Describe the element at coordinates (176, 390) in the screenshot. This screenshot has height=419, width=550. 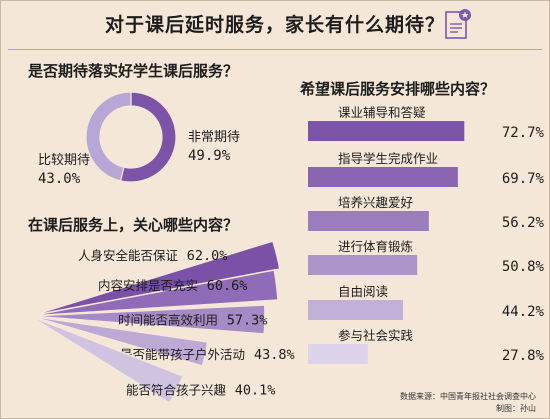
I see `fan-label-4: 能否符合孩子兴趣` at that location.